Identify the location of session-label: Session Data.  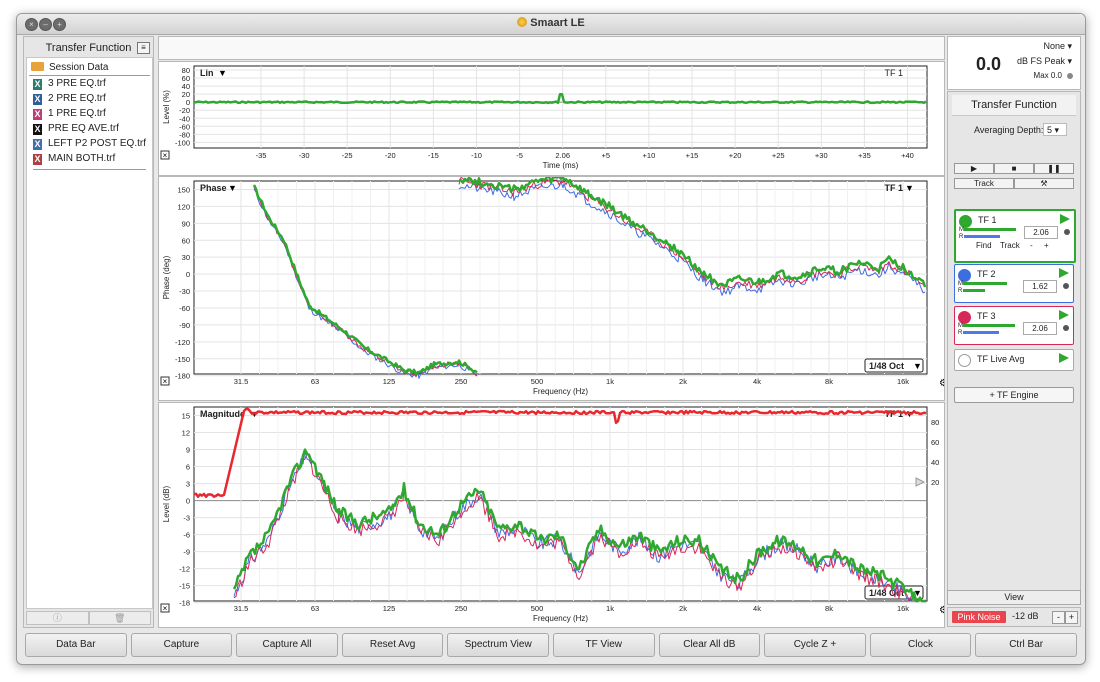
(79, 67).